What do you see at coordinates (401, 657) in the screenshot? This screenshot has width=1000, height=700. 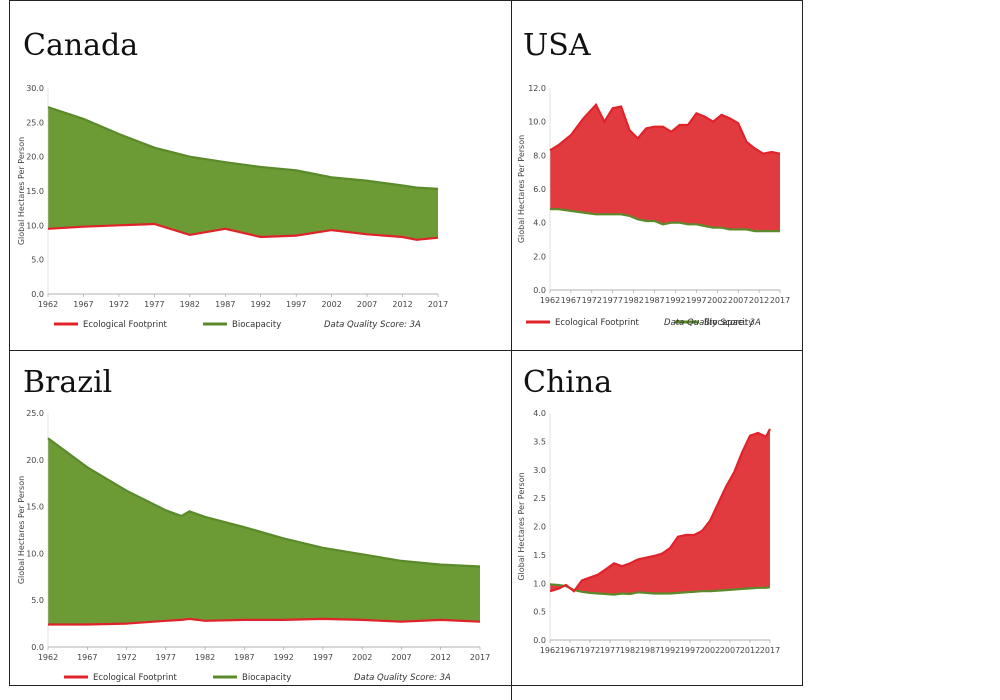 I see `brazil-xtick-label: 2007` at bounding box center [401, 657].